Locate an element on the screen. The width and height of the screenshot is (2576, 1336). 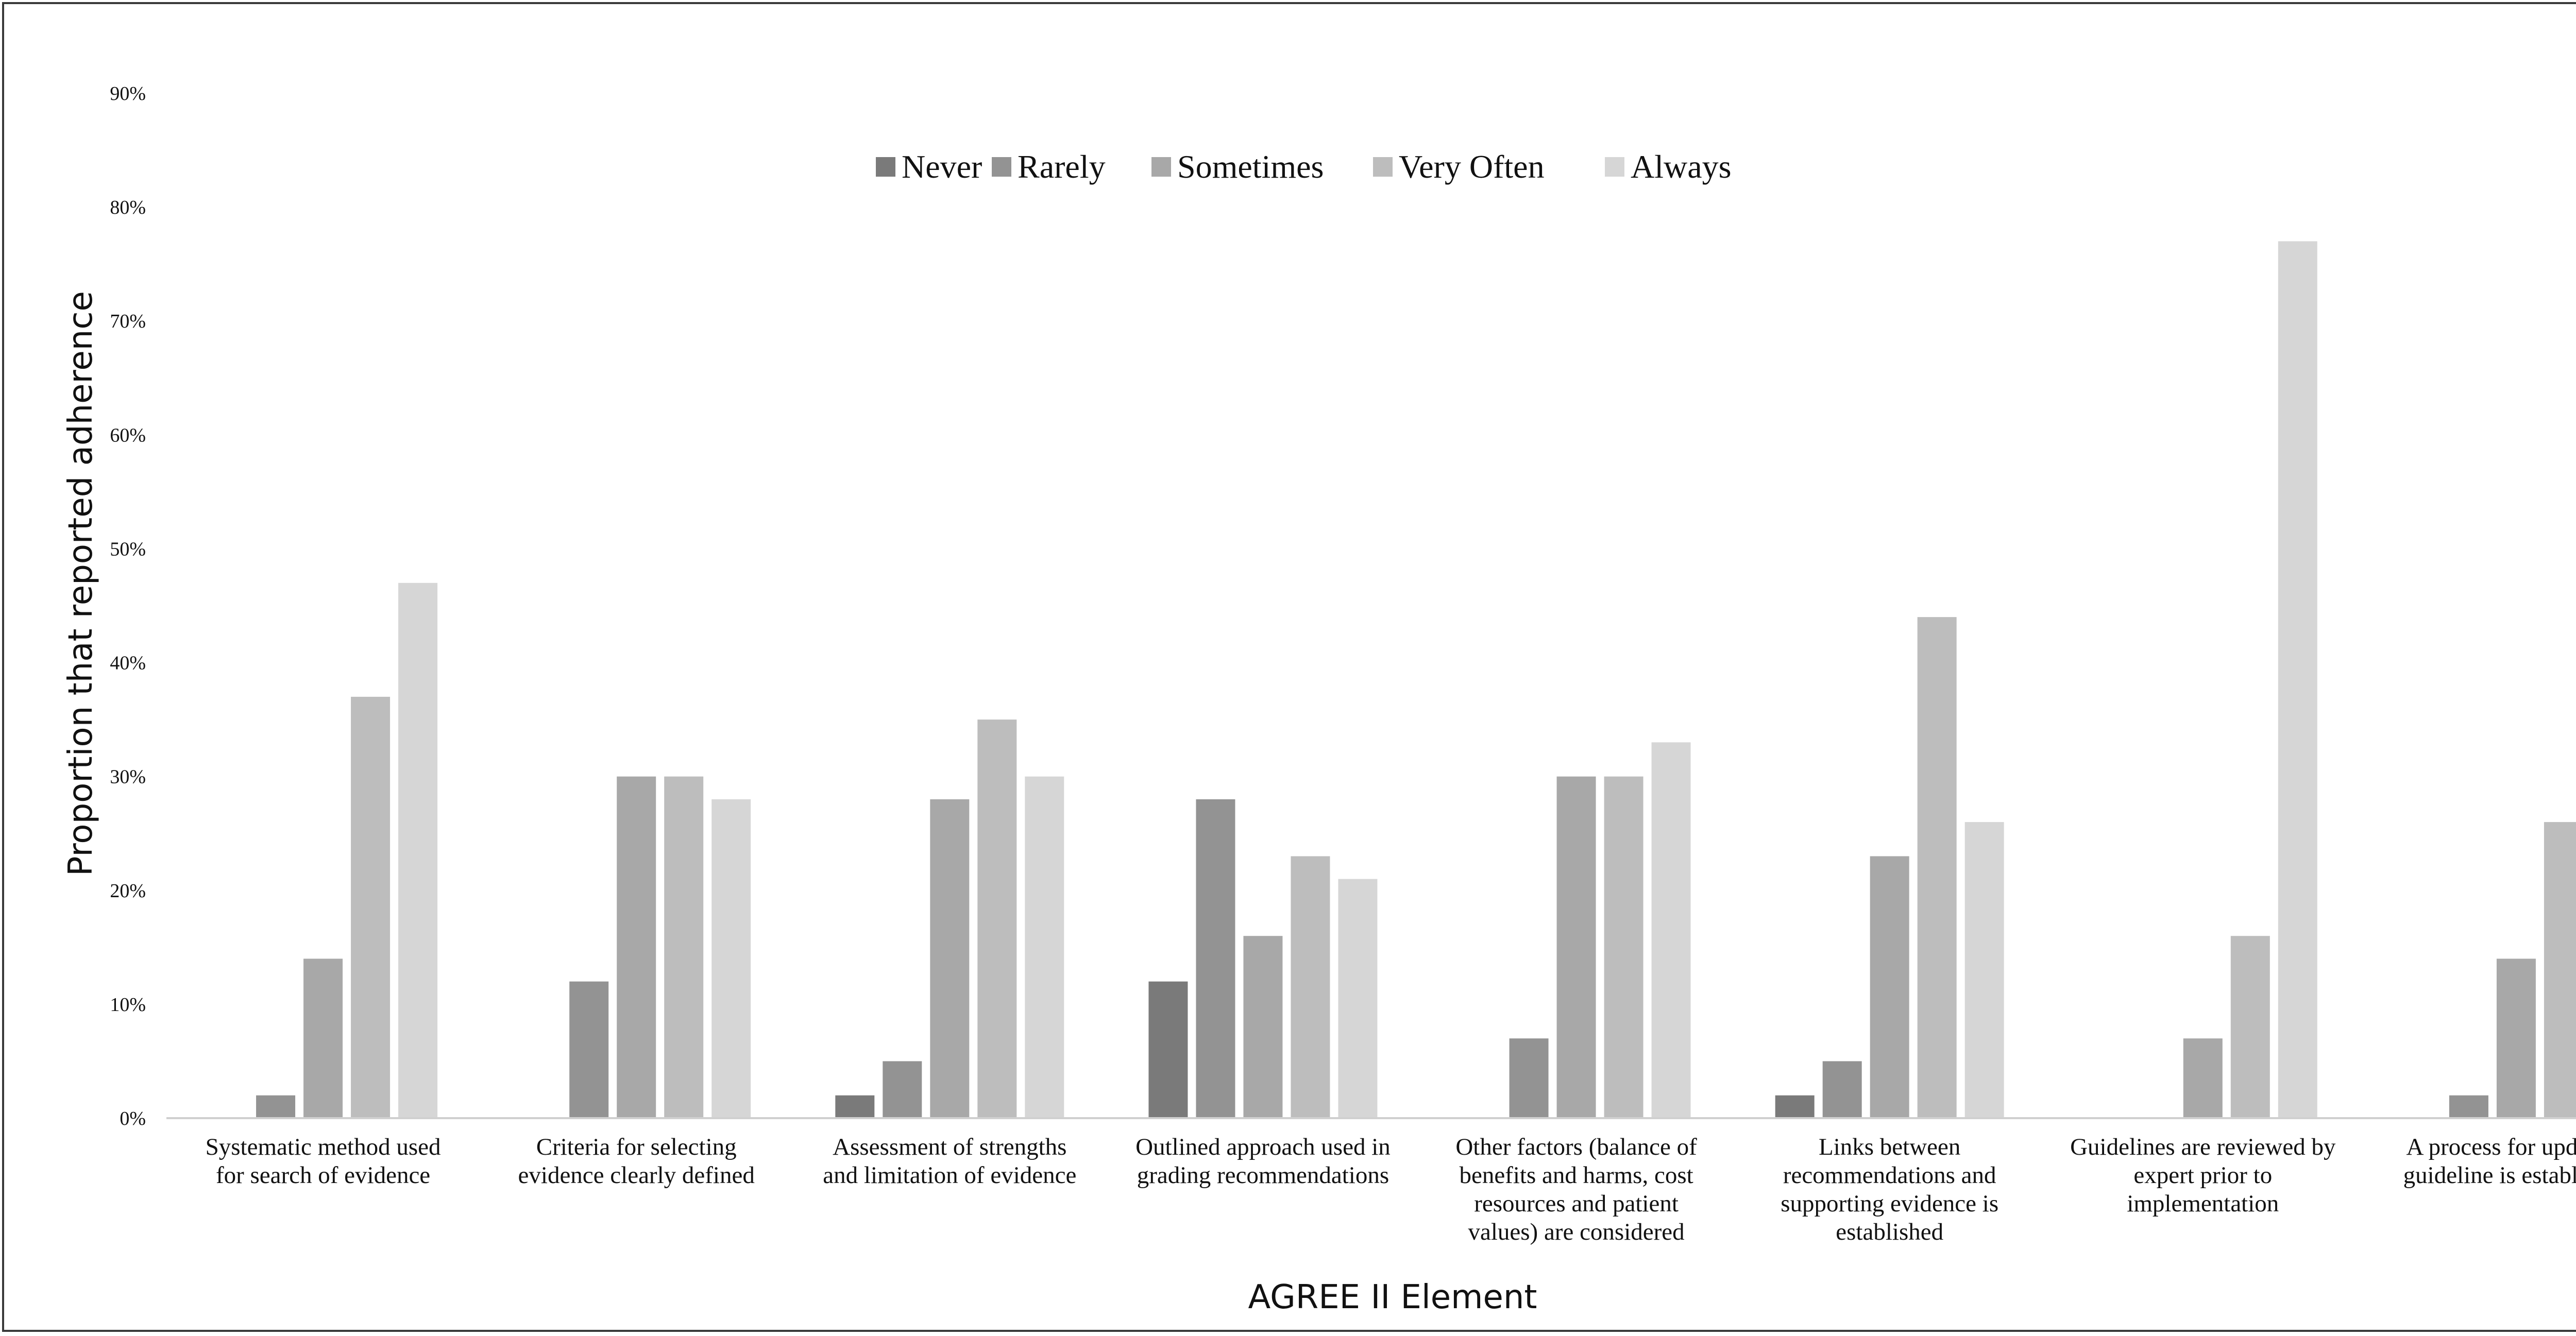
legend-label: Never is located at coordinates (942, 166).